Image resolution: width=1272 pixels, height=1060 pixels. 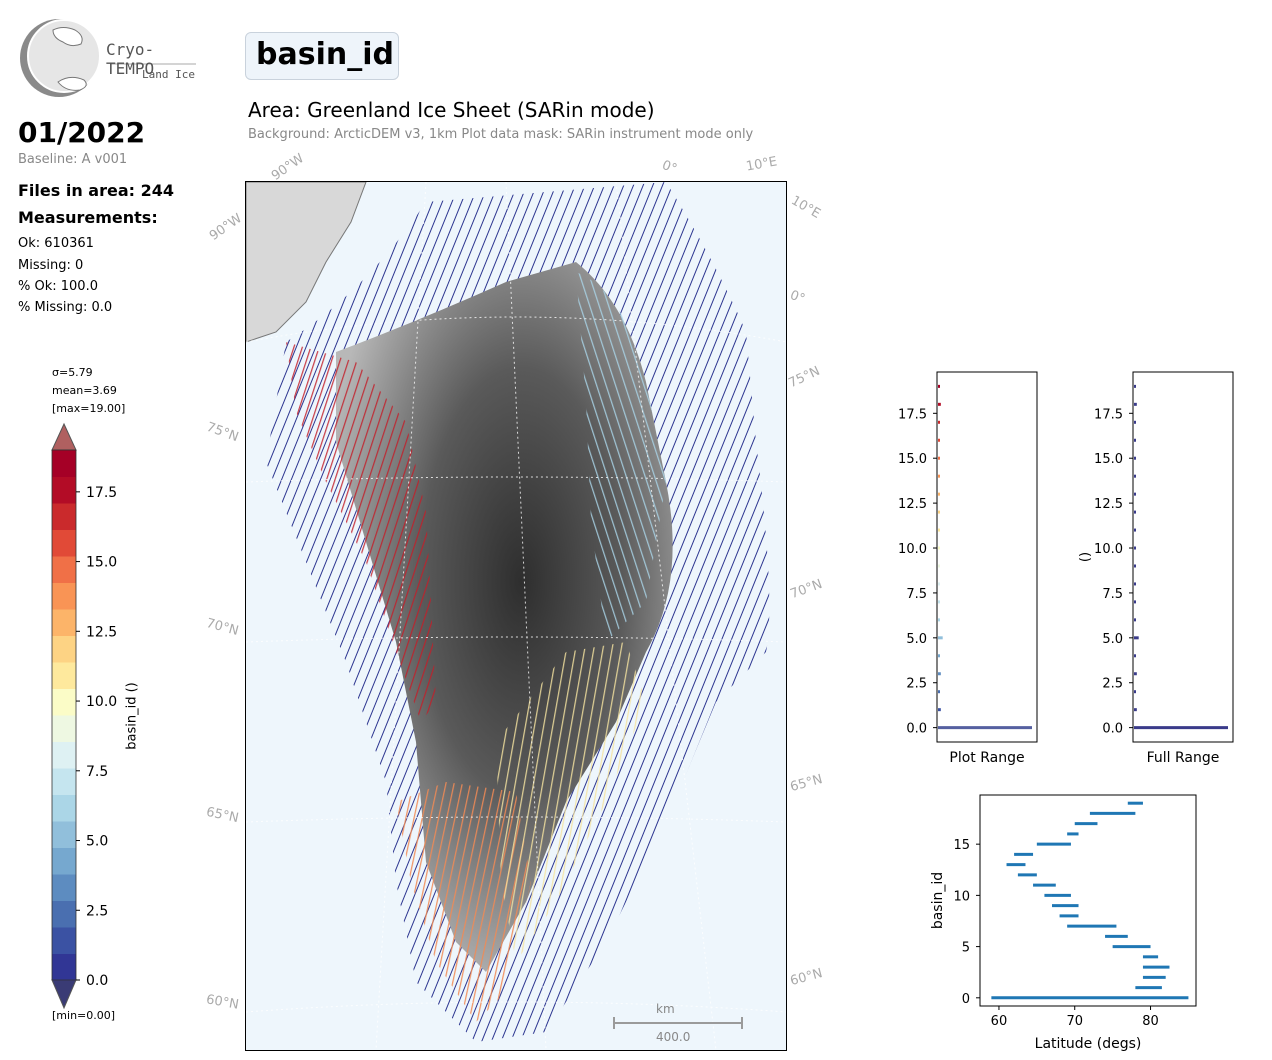 What do you see at coordinates (132, 716) in the screenshot?
I see `colorbar-label: basin_id ()` at bounding box center [132, 716].